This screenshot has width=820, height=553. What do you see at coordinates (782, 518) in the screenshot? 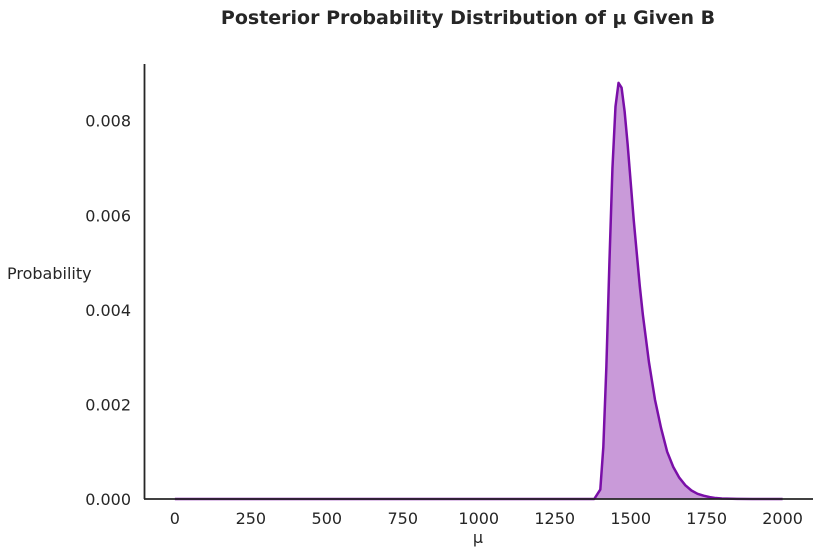
I see `x-tick-label: 2000` at bounding box center [782, 518].